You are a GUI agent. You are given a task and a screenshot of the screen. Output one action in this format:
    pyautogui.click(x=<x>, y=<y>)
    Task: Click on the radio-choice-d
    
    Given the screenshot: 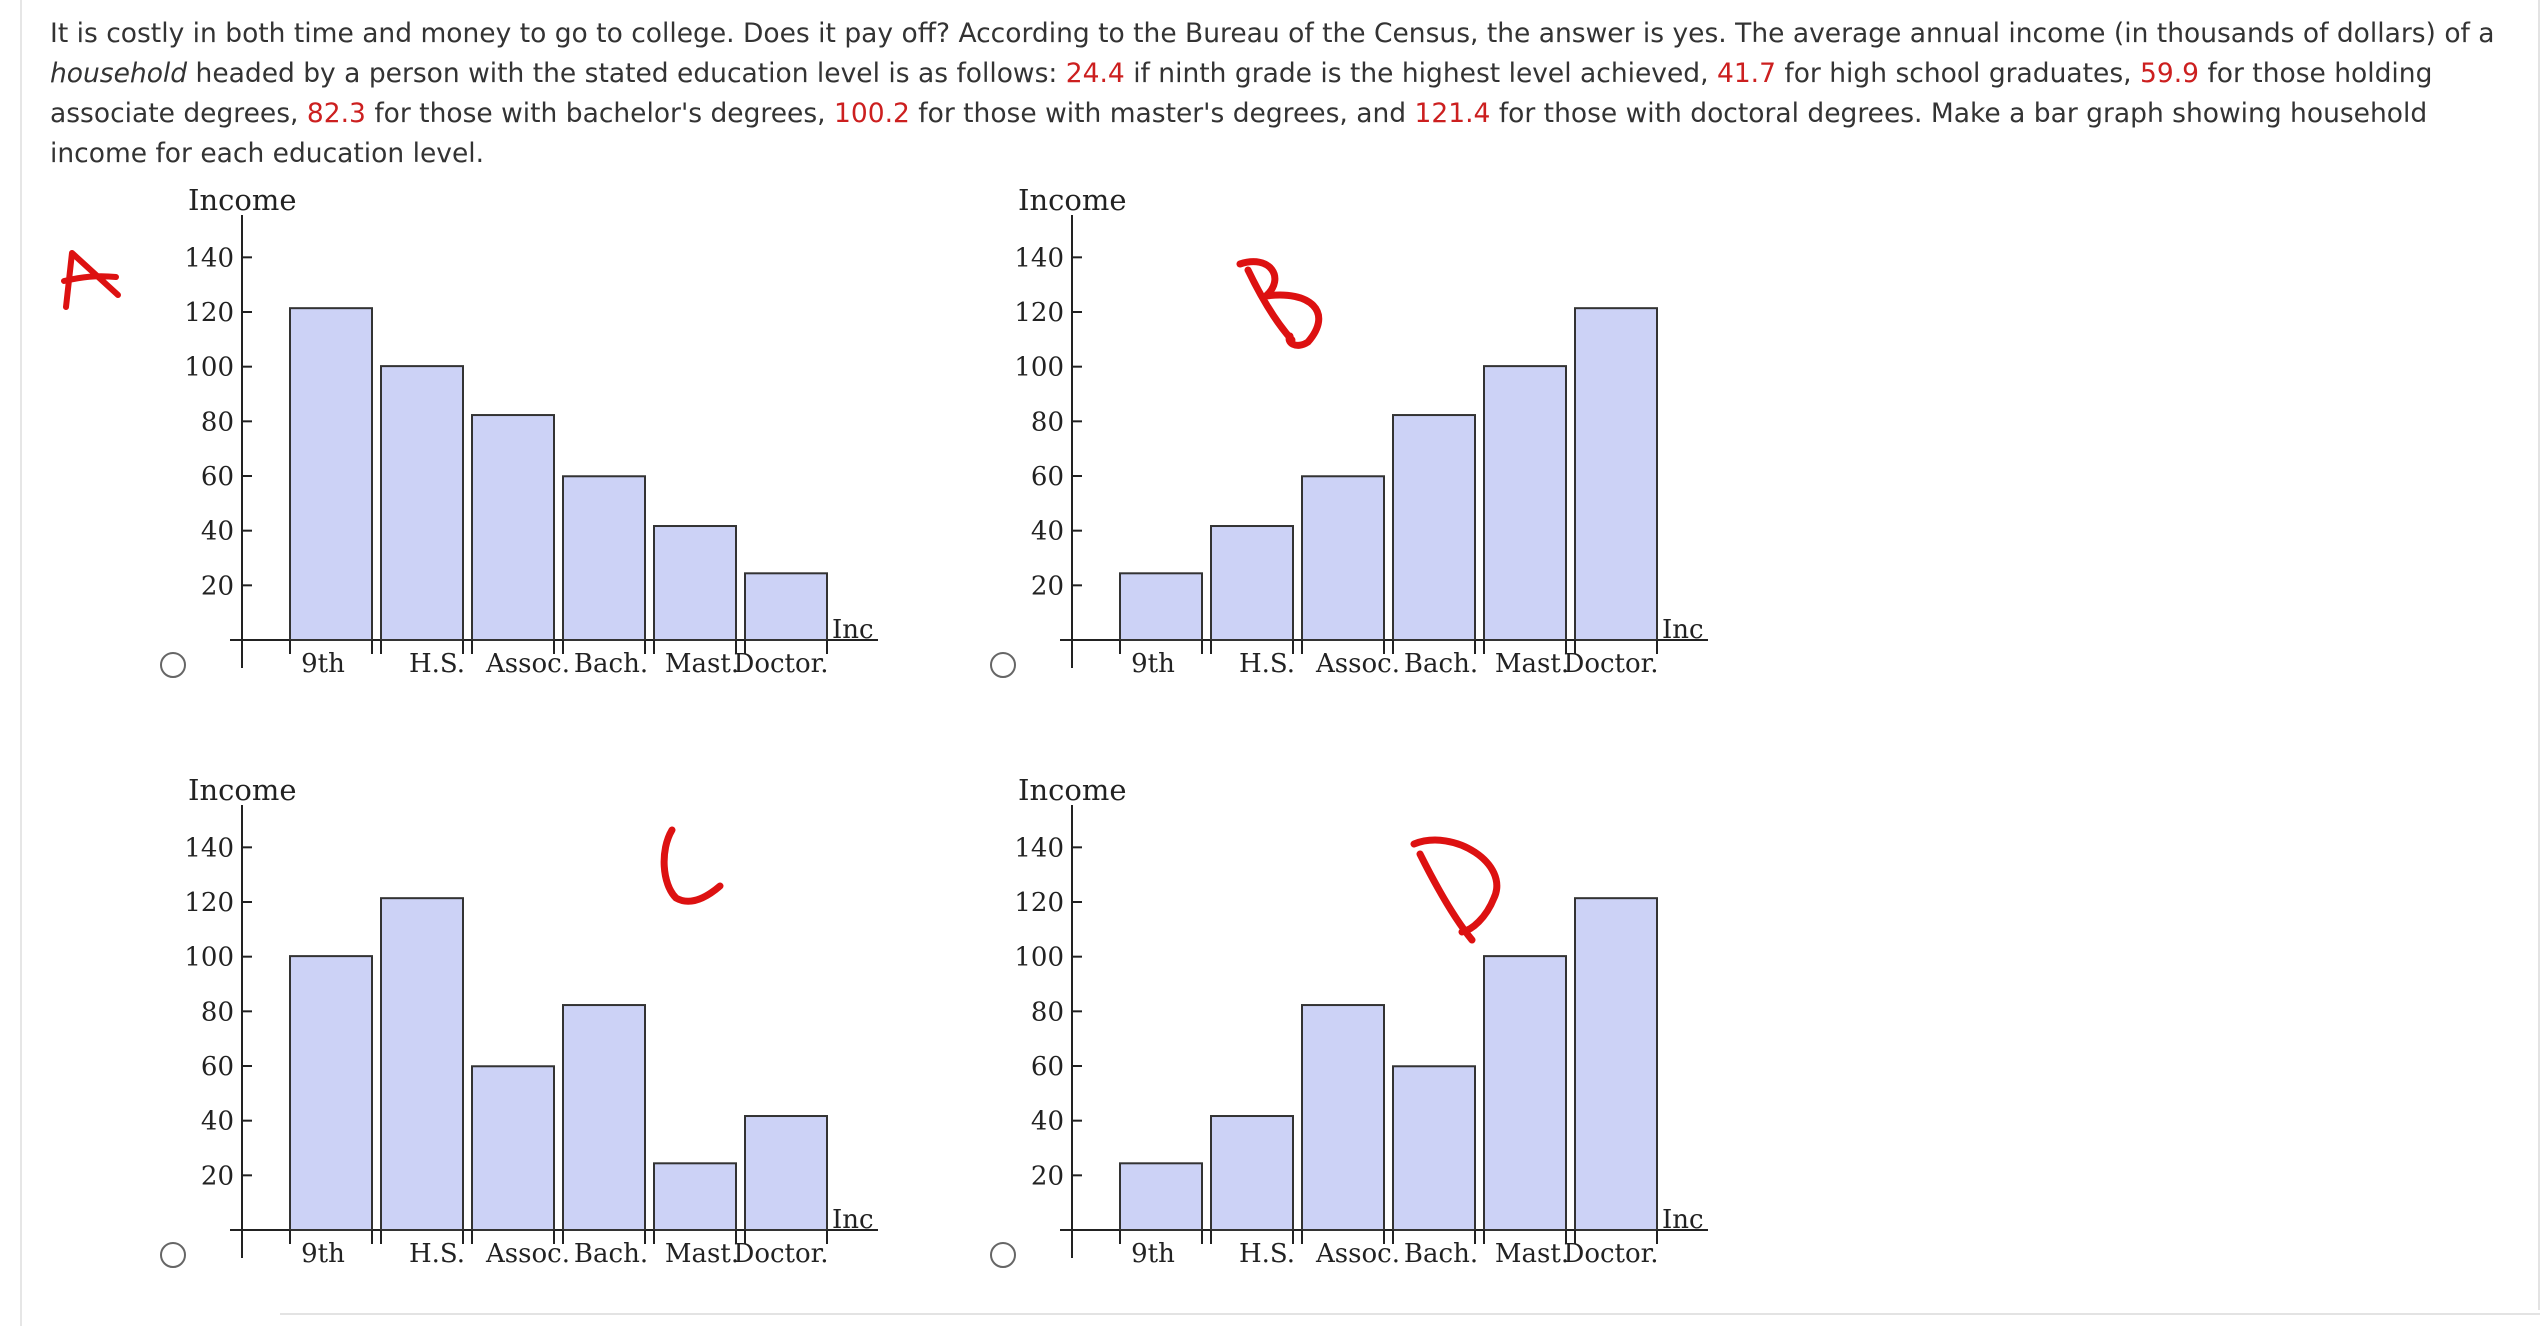 What is the action you would take?
    pyautogui.click(x=1003, y=1255)
    